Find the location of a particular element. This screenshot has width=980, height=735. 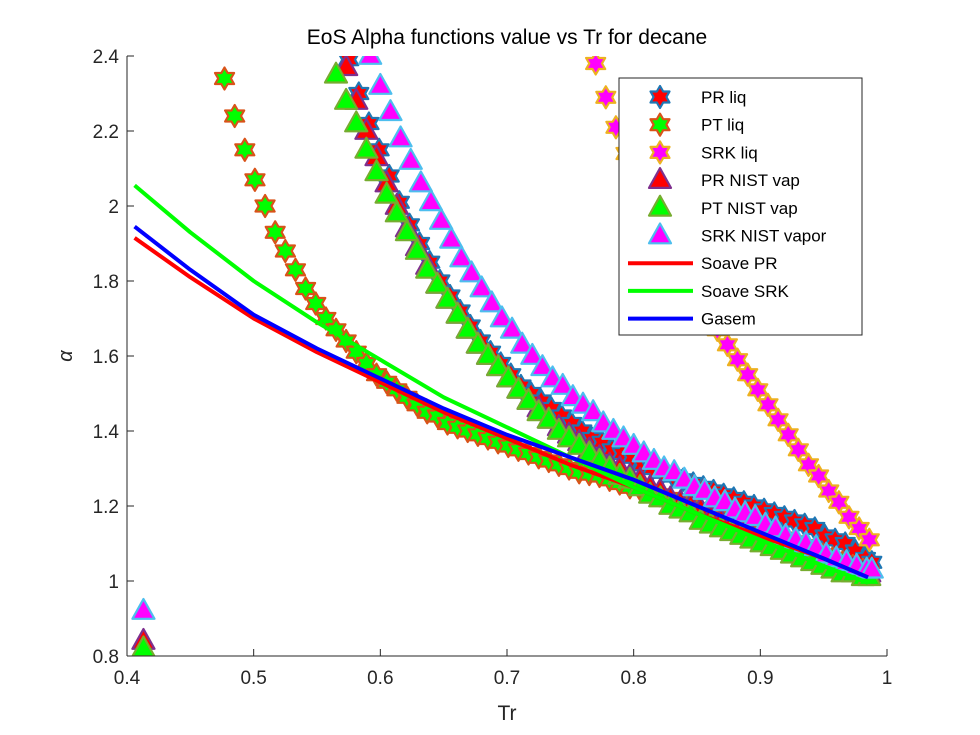

y-ticks: 0.8 1 1.2 1.4 1.6 1.8 2 2.2 2.4 is located at coordinates (113, 357).